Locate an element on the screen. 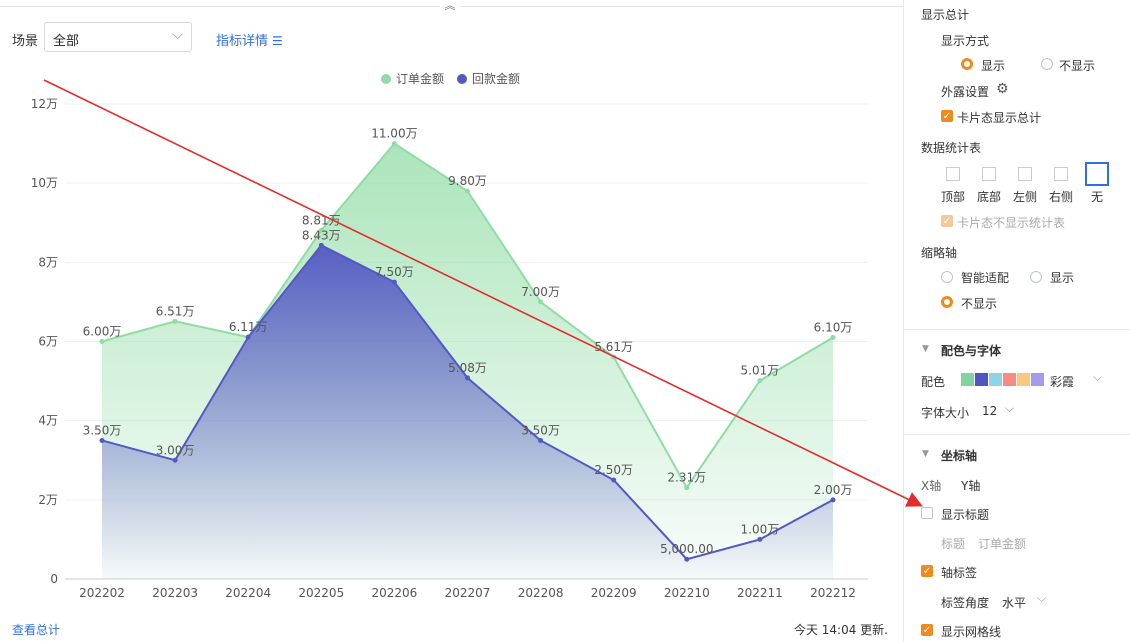  x-tick-label: 202211 is located at coordinates (760, 593).